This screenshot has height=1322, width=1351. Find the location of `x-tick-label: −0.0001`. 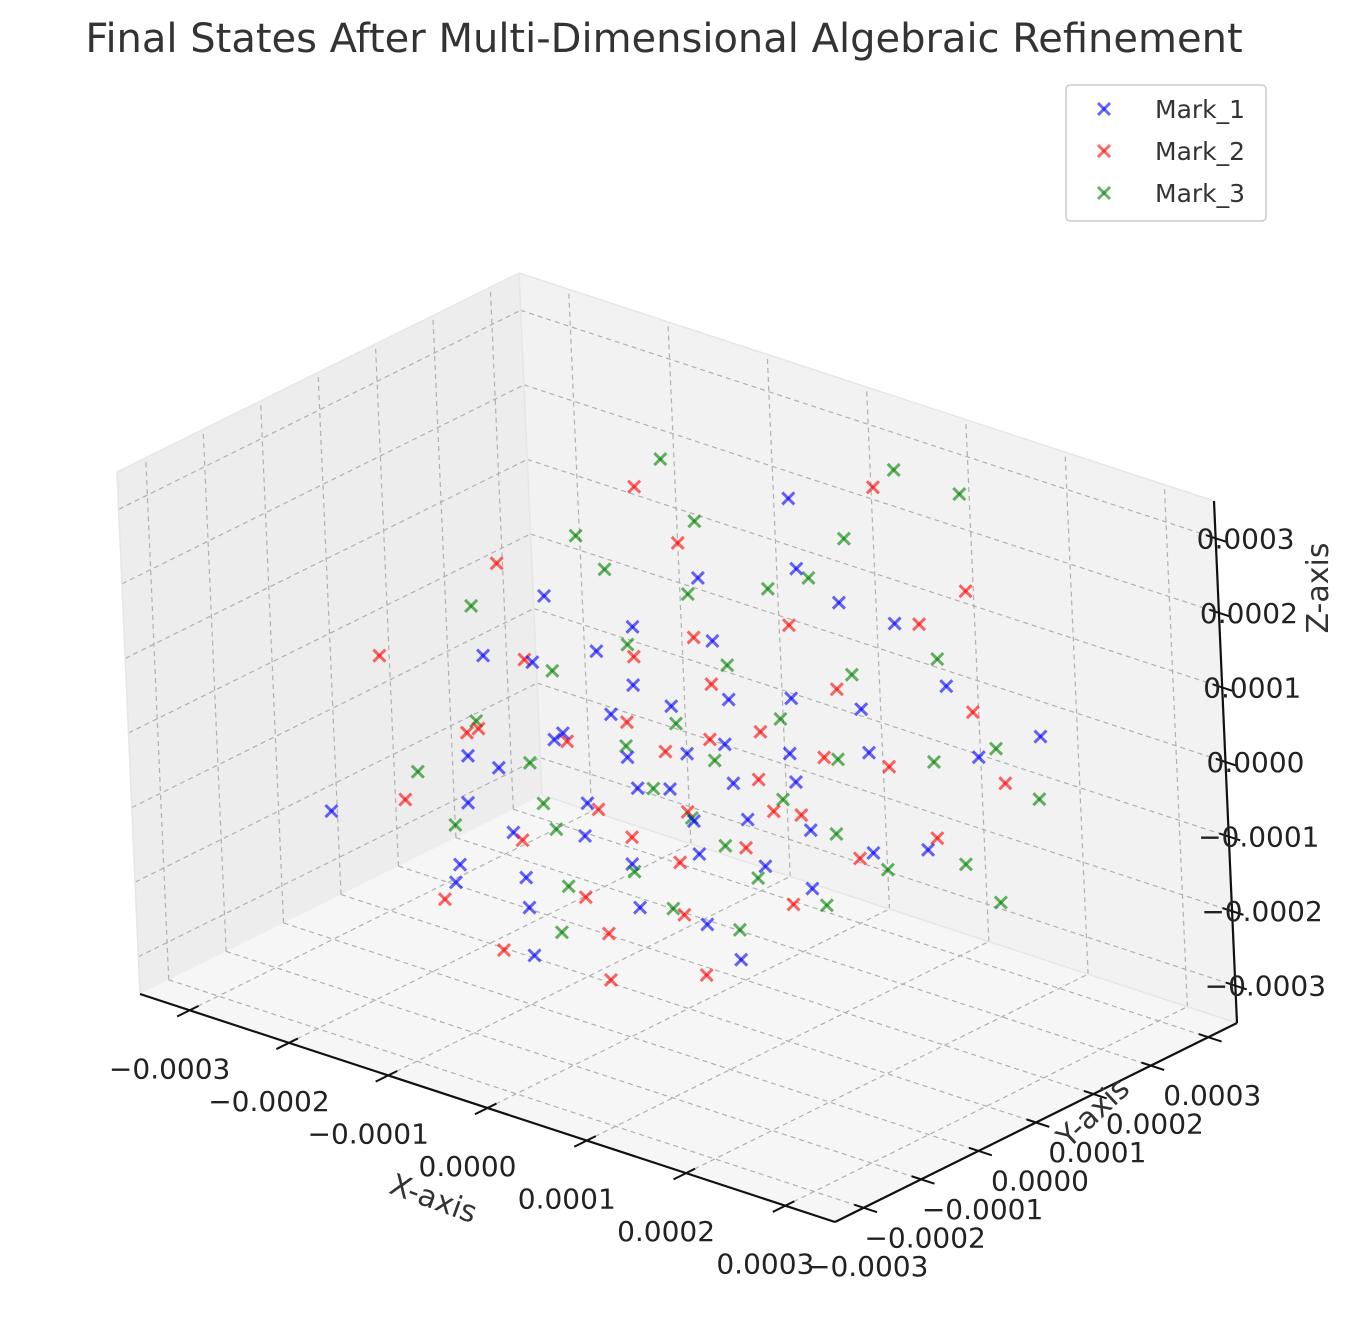

x-tick-label: −0.0001 is located at coordinates (367, 1133).